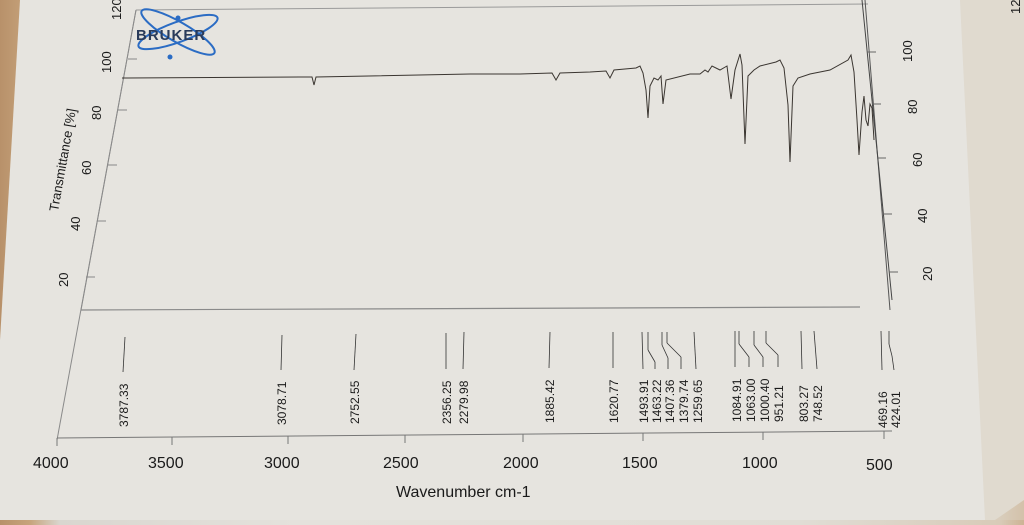  I want to click on y-right-tick-40: 40, so click(922, 216).